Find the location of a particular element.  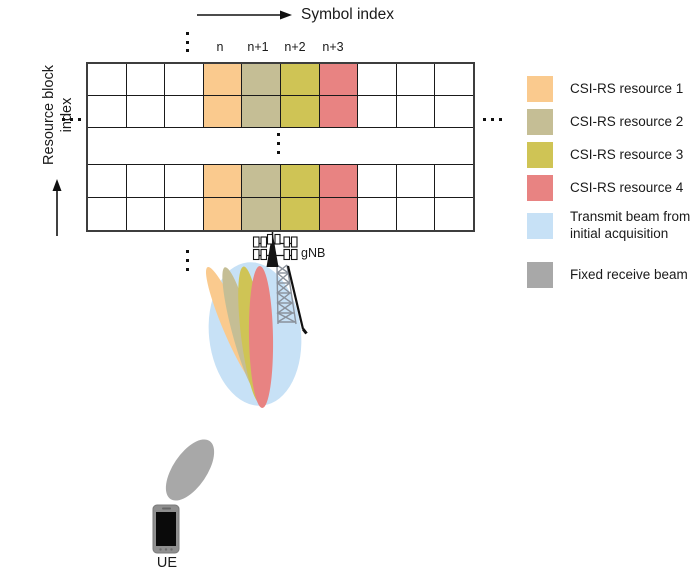

tower-cable-end is located at coordinates (304, 331).